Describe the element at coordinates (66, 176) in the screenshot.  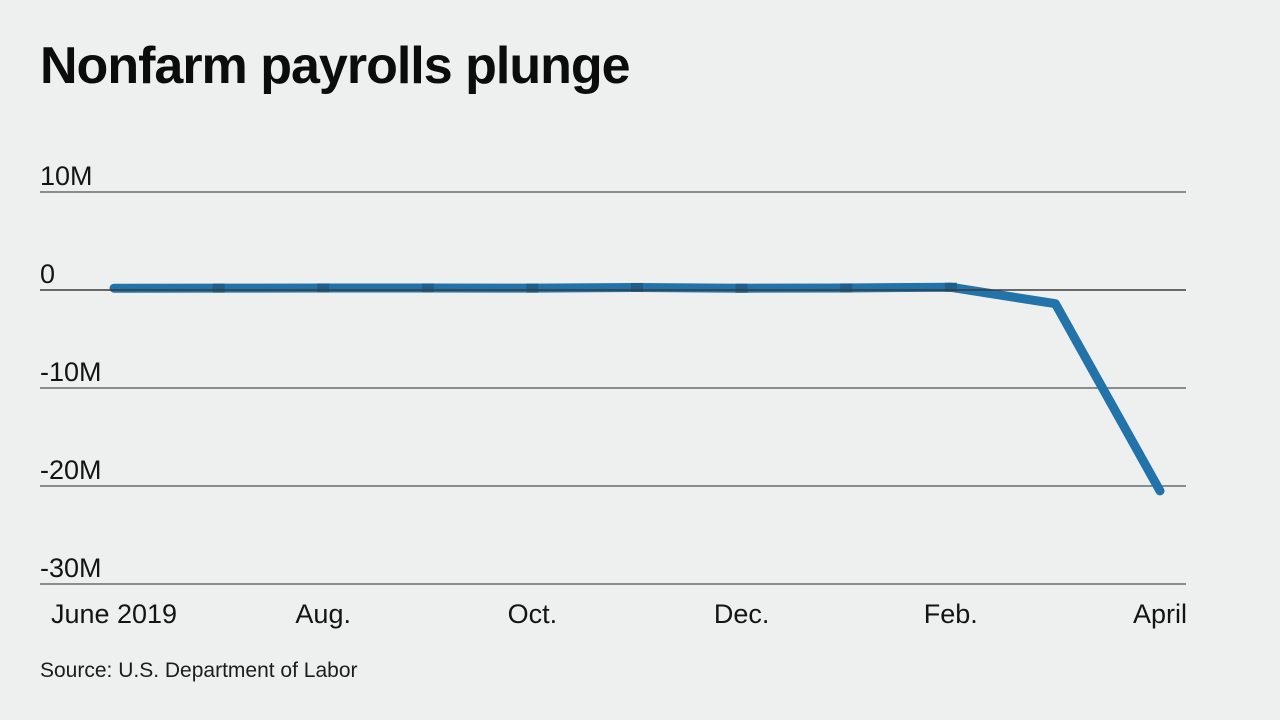
I see `y-tick-label: 10M` at that location.